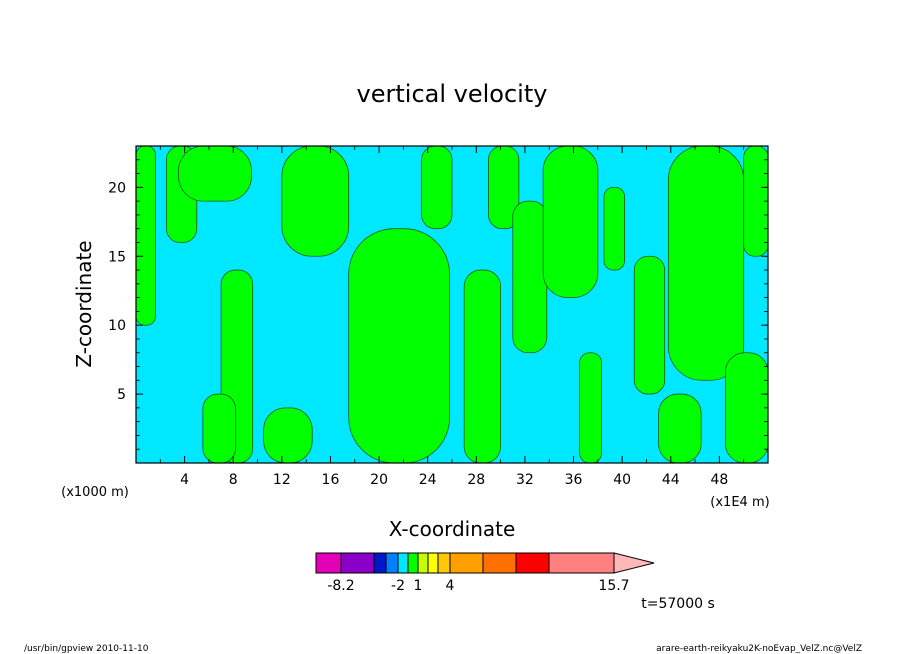 This screenshot has width=904, height=654. What do you see at coordinates (95, 492) in the screenshot?
I see `x-unit-left: (x1000 m)` at bounding box center [95, 492].